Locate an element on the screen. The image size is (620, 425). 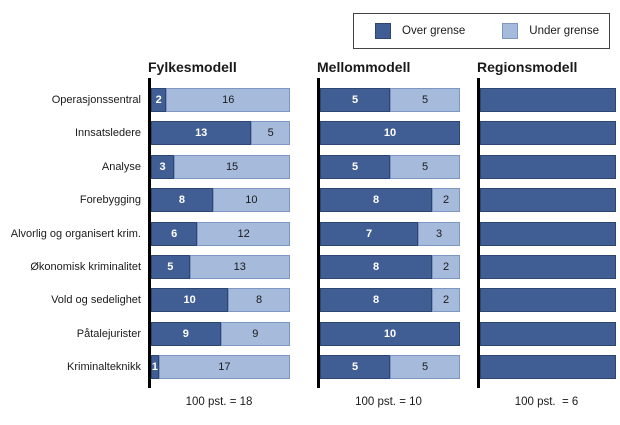
bar-row: 10 8 is located at coordinates (220, 300).